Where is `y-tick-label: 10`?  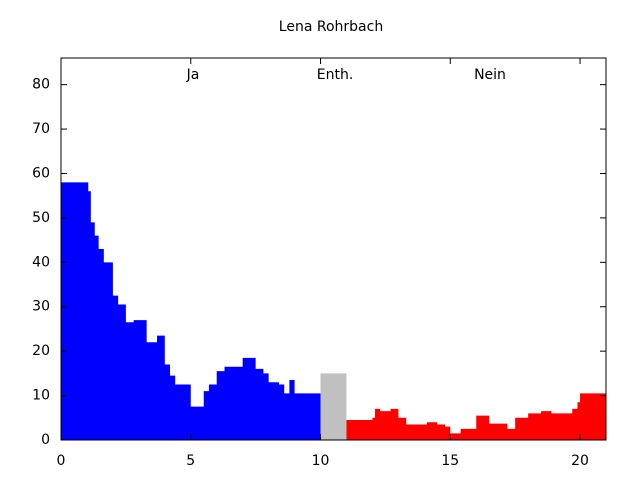
y-tick-label: 10 is located at coordinates (41, 396).